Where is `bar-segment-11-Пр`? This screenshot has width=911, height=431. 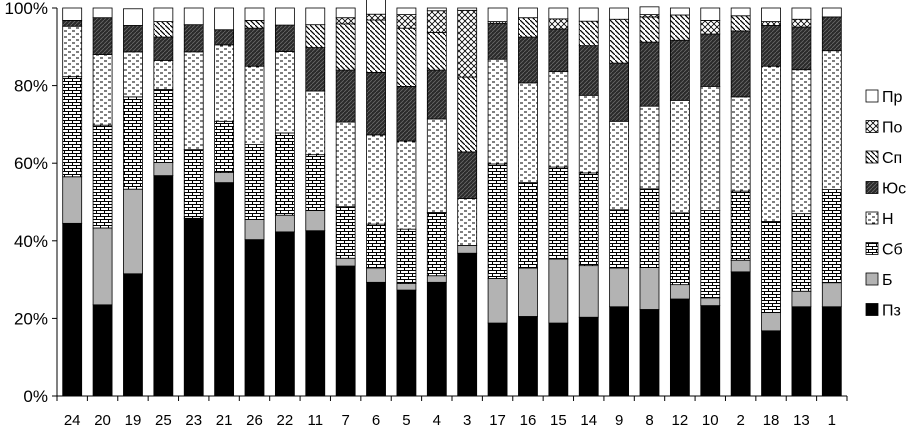
bar-segment-11-Пр is located at coordinates (315, 16).